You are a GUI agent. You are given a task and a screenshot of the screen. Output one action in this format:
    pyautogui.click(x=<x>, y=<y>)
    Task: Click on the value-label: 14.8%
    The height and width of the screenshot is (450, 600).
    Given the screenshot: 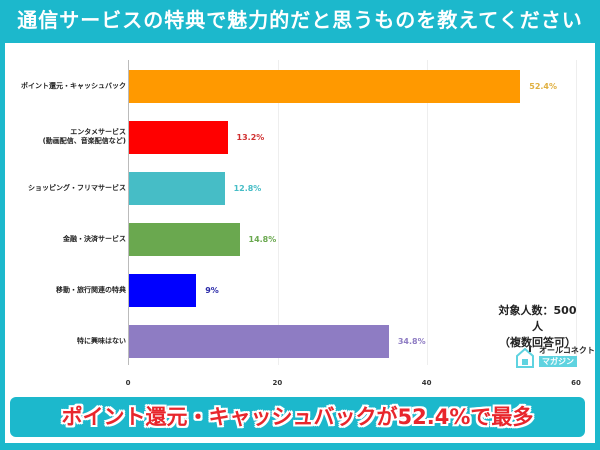 What is the action you would take?
    pyautogui.click(x=262, y=239)
    